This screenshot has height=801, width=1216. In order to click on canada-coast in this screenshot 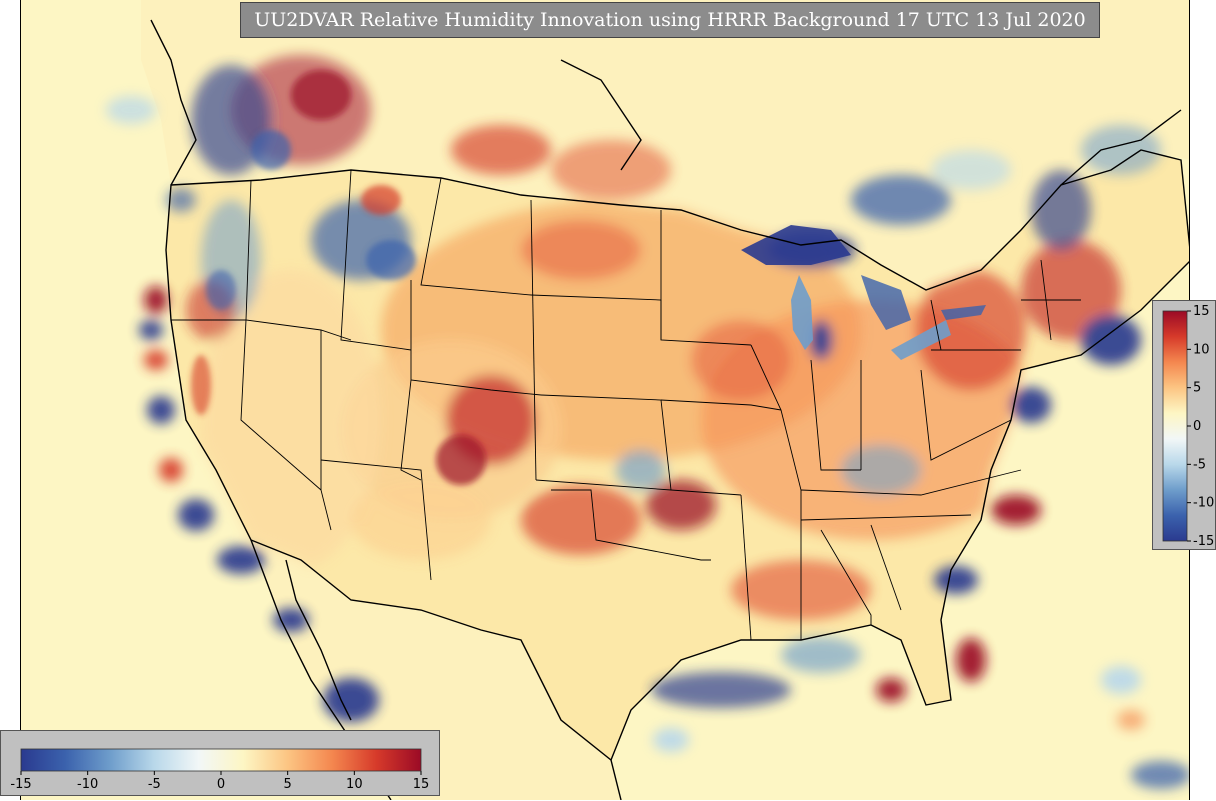, I will do `click(173, 102)`.